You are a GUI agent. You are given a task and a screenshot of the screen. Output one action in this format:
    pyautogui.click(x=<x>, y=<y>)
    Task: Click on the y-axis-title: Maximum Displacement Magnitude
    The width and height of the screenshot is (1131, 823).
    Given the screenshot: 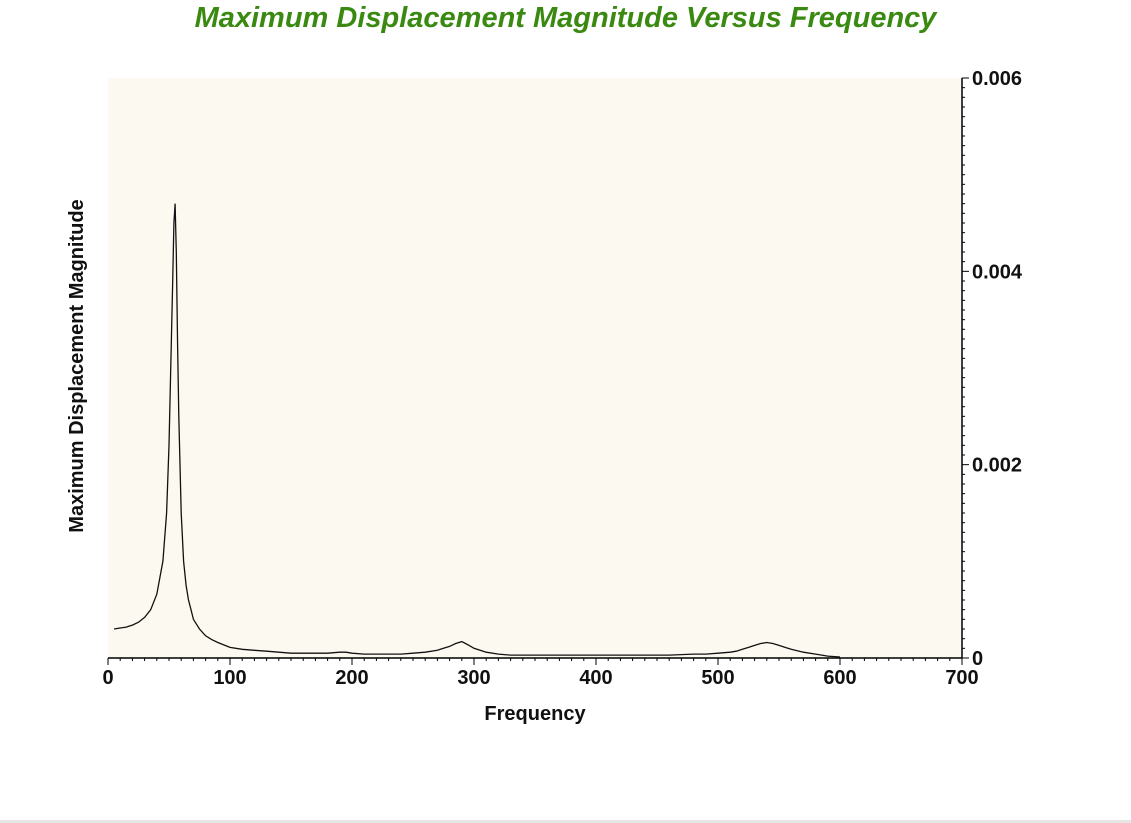 What is the action you would take?
    pyautogui.click(x=77, y=365)
    